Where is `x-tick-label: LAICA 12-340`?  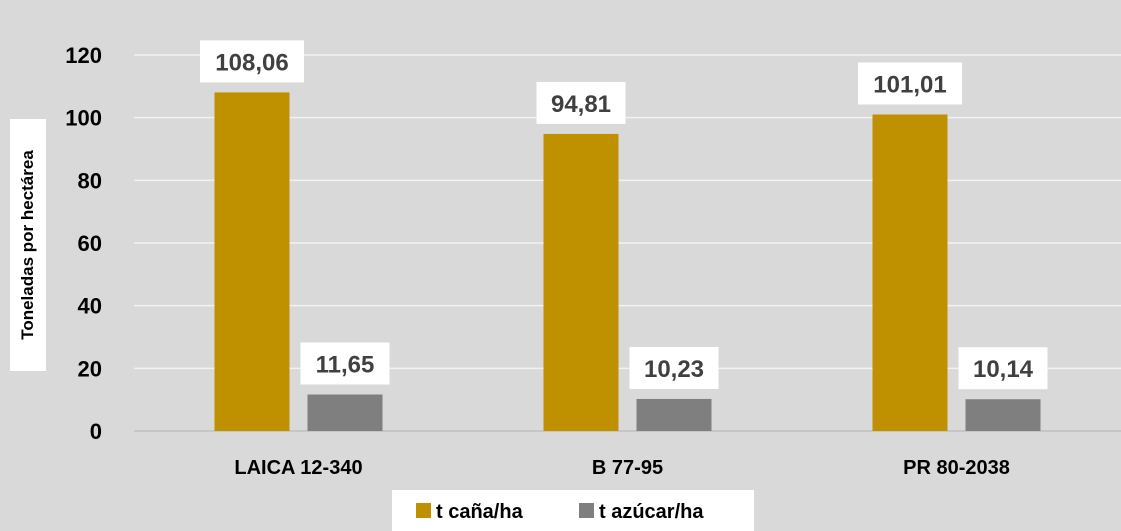 x-tick-label: LAICA 12-340 is located at coordinates (298, 468).